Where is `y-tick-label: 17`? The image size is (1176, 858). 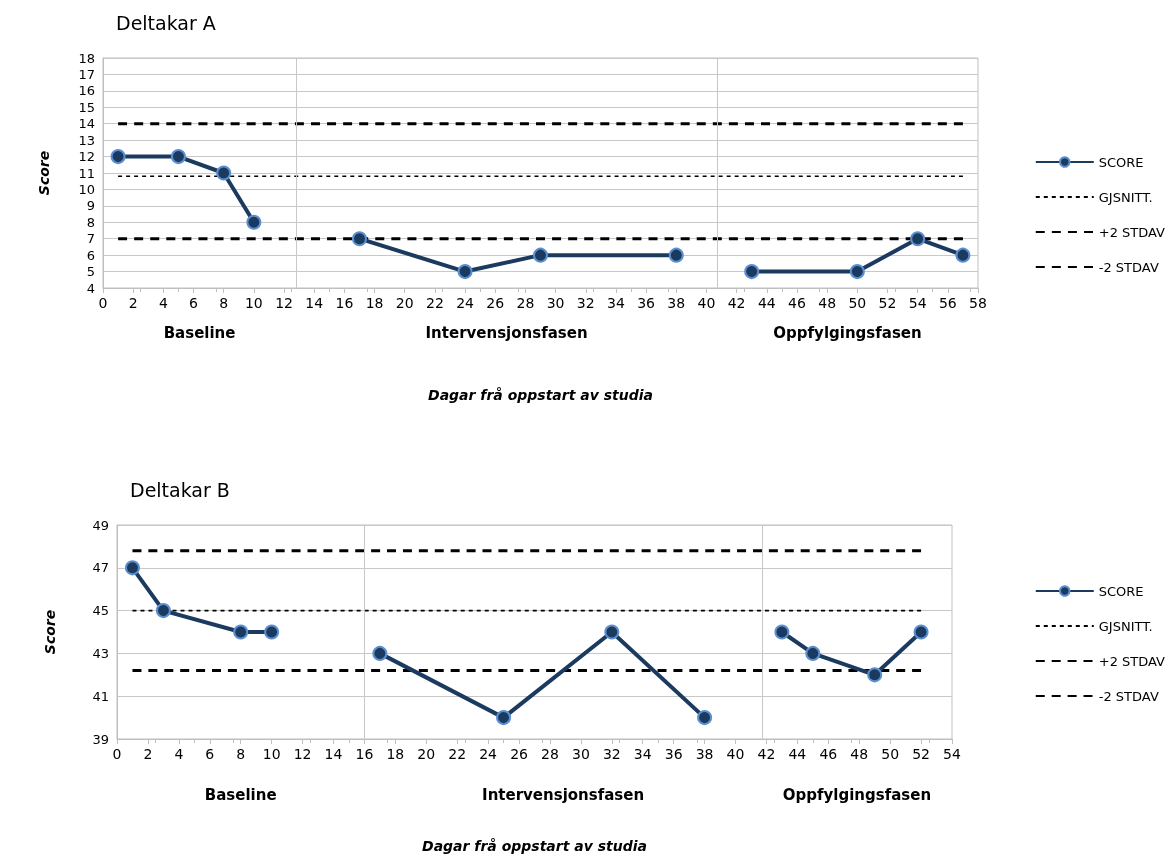
y-tick-label: 17 is located at coordinates (86, 74).